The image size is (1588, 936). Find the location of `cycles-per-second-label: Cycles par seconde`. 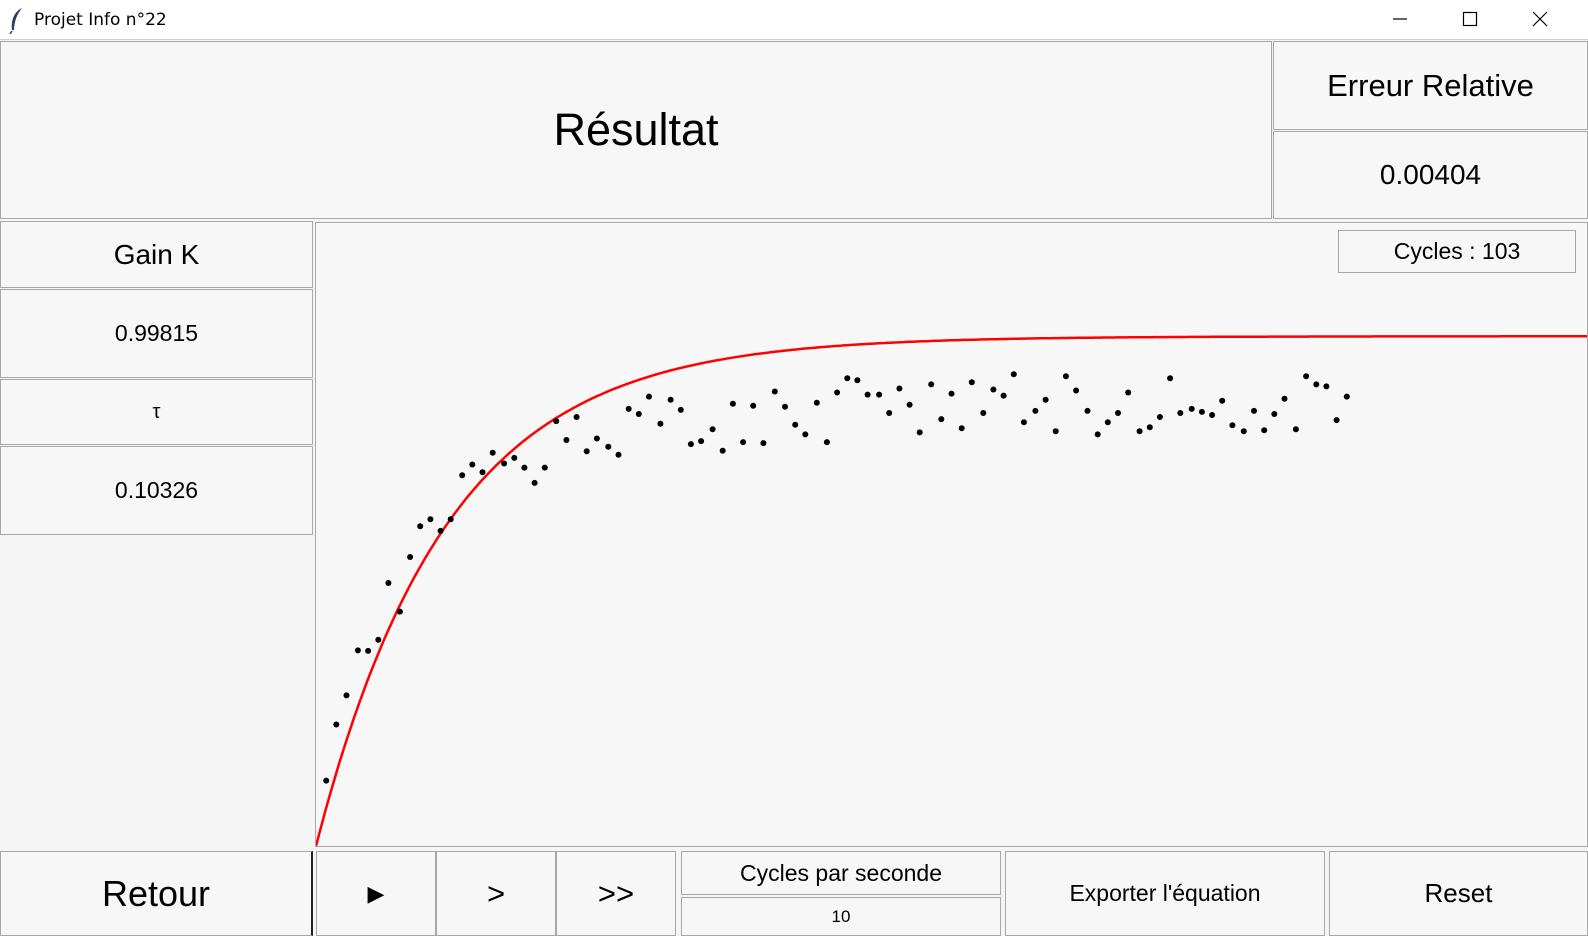

cycles-per-second-label: Cycles par seconde is located at coordinates (841, 872).